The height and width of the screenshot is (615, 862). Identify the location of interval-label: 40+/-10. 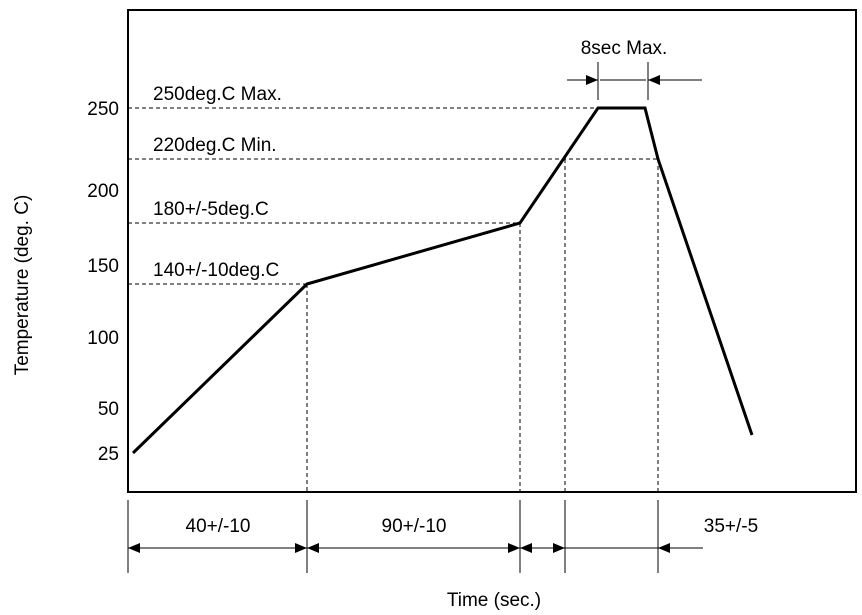
(218, 526).